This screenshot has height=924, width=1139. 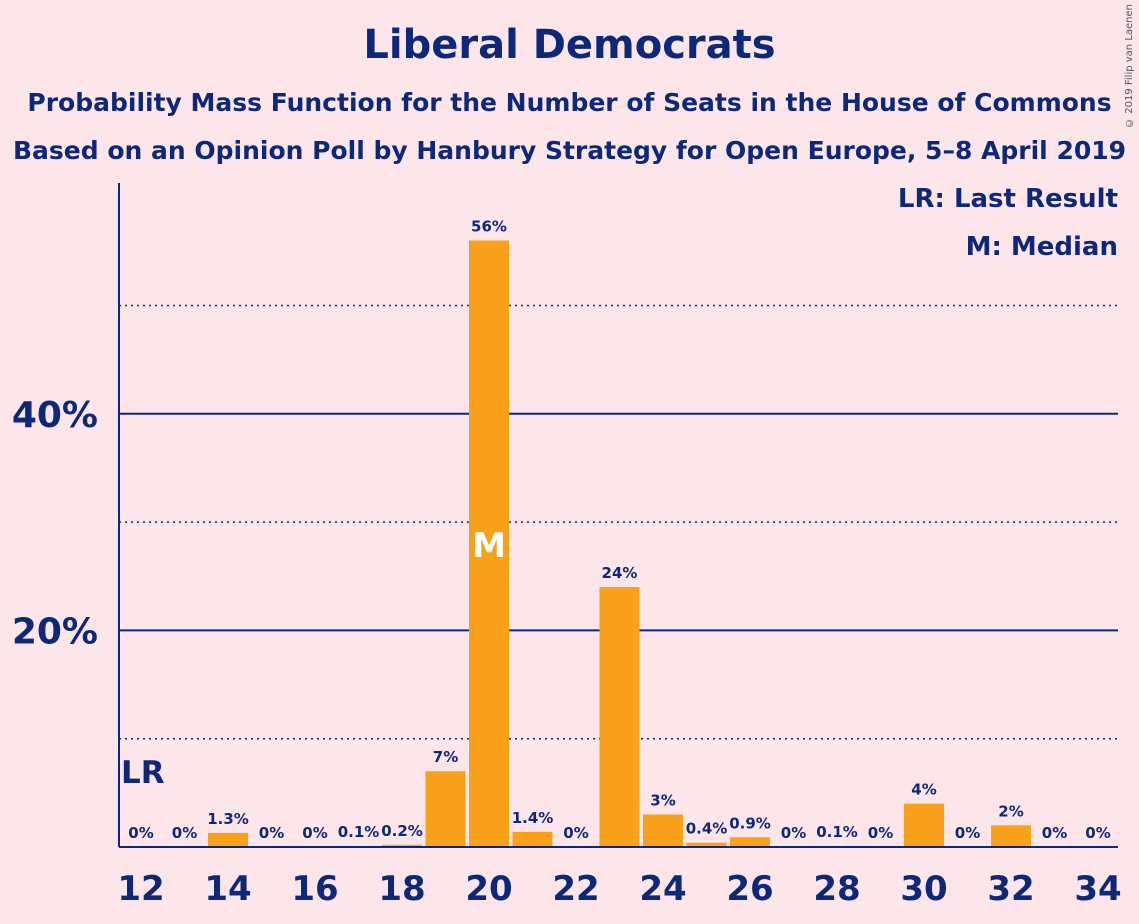 I want to click on last-result-marker: LR, so click(x=143, y=773).